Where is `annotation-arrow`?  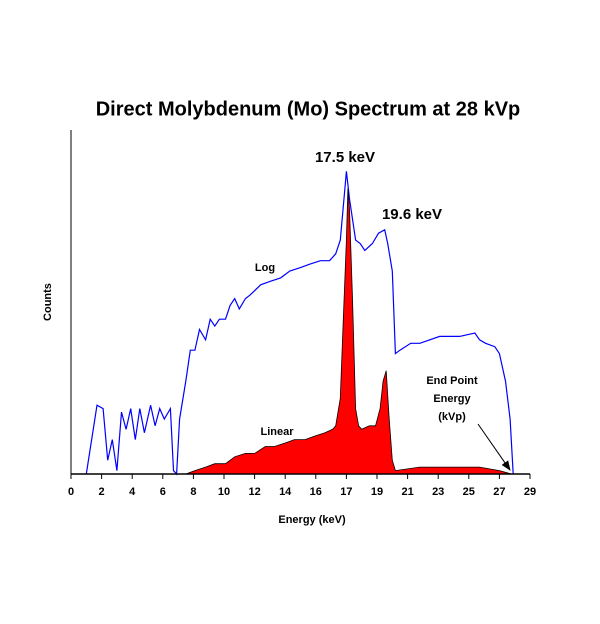
annotation-arrow is located at coordinates (494, 447).